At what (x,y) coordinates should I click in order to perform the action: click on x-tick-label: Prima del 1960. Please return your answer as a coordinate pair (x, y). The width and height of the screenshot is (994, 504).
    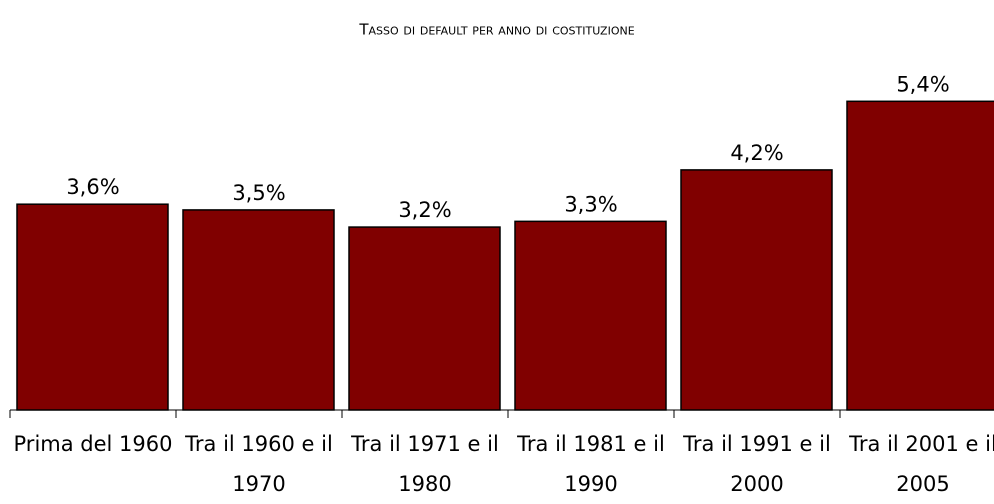
    Looking at the image, I should click on (93, 444).